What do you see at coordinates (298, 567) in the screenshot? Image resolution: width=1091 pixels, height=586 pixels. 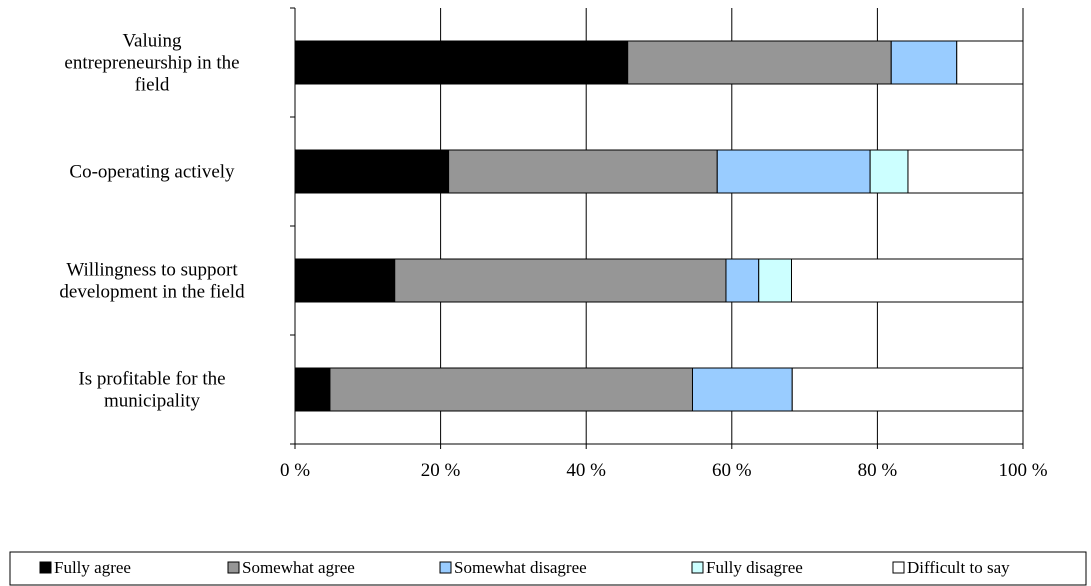 I see `legend-label: Somewhat agree` at bounding box center [298, 567].